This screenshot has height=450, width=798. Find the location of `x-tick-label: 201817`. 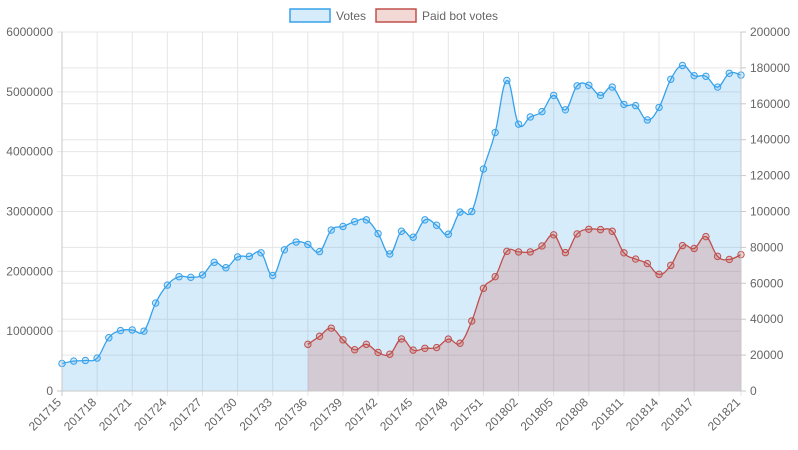

x-tick-label: 201817 is located at coordinates (677, 414).